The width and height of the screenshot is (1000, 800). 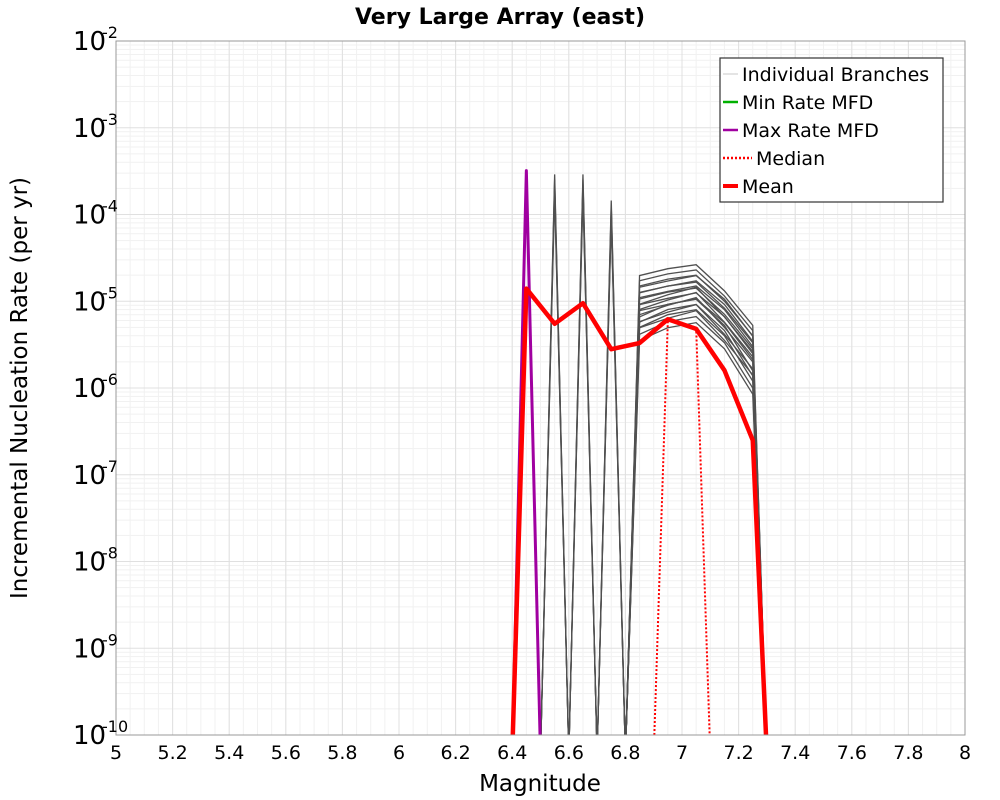 I want to click on x-tick-label: 5, so click(x=116, y=753).